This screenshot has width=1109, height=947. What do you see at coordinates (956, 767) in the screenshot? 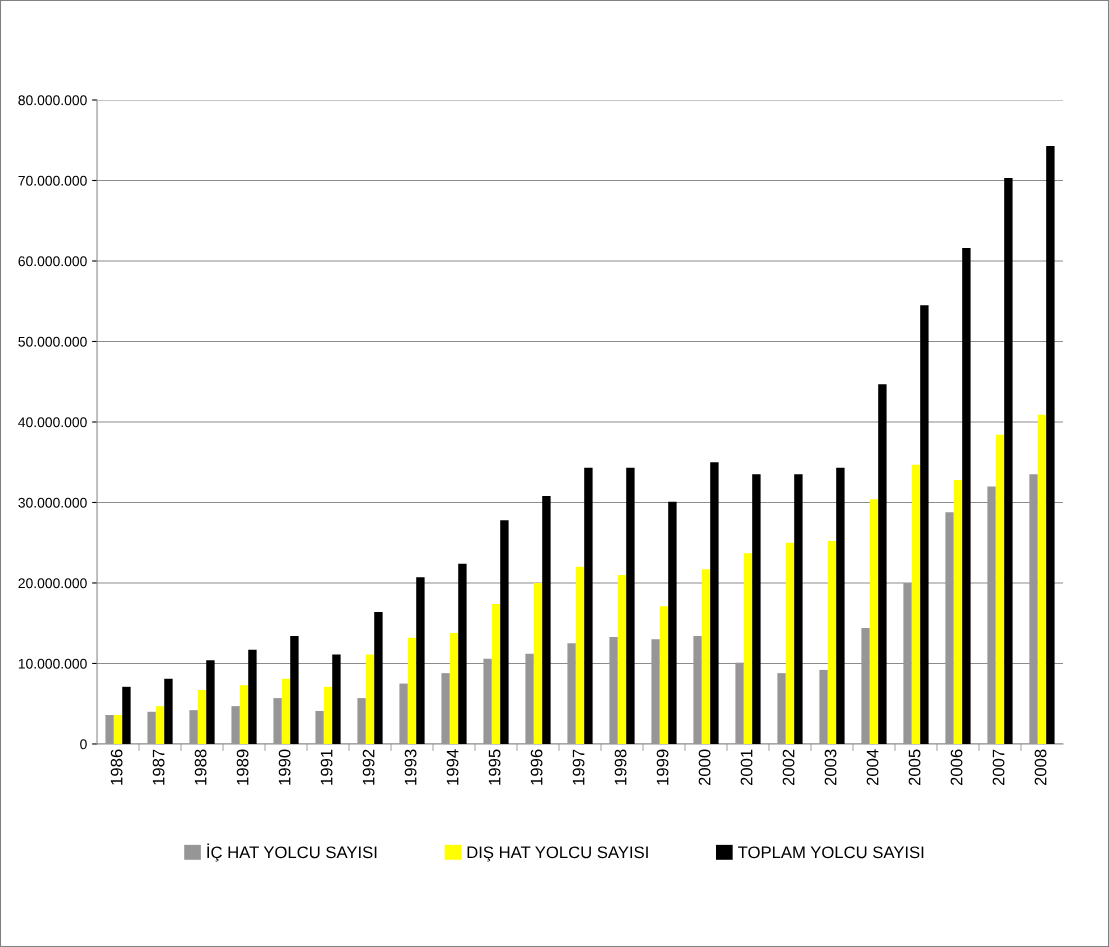
I see `x-tick-label: 2006` at bounding box center [956, 767].